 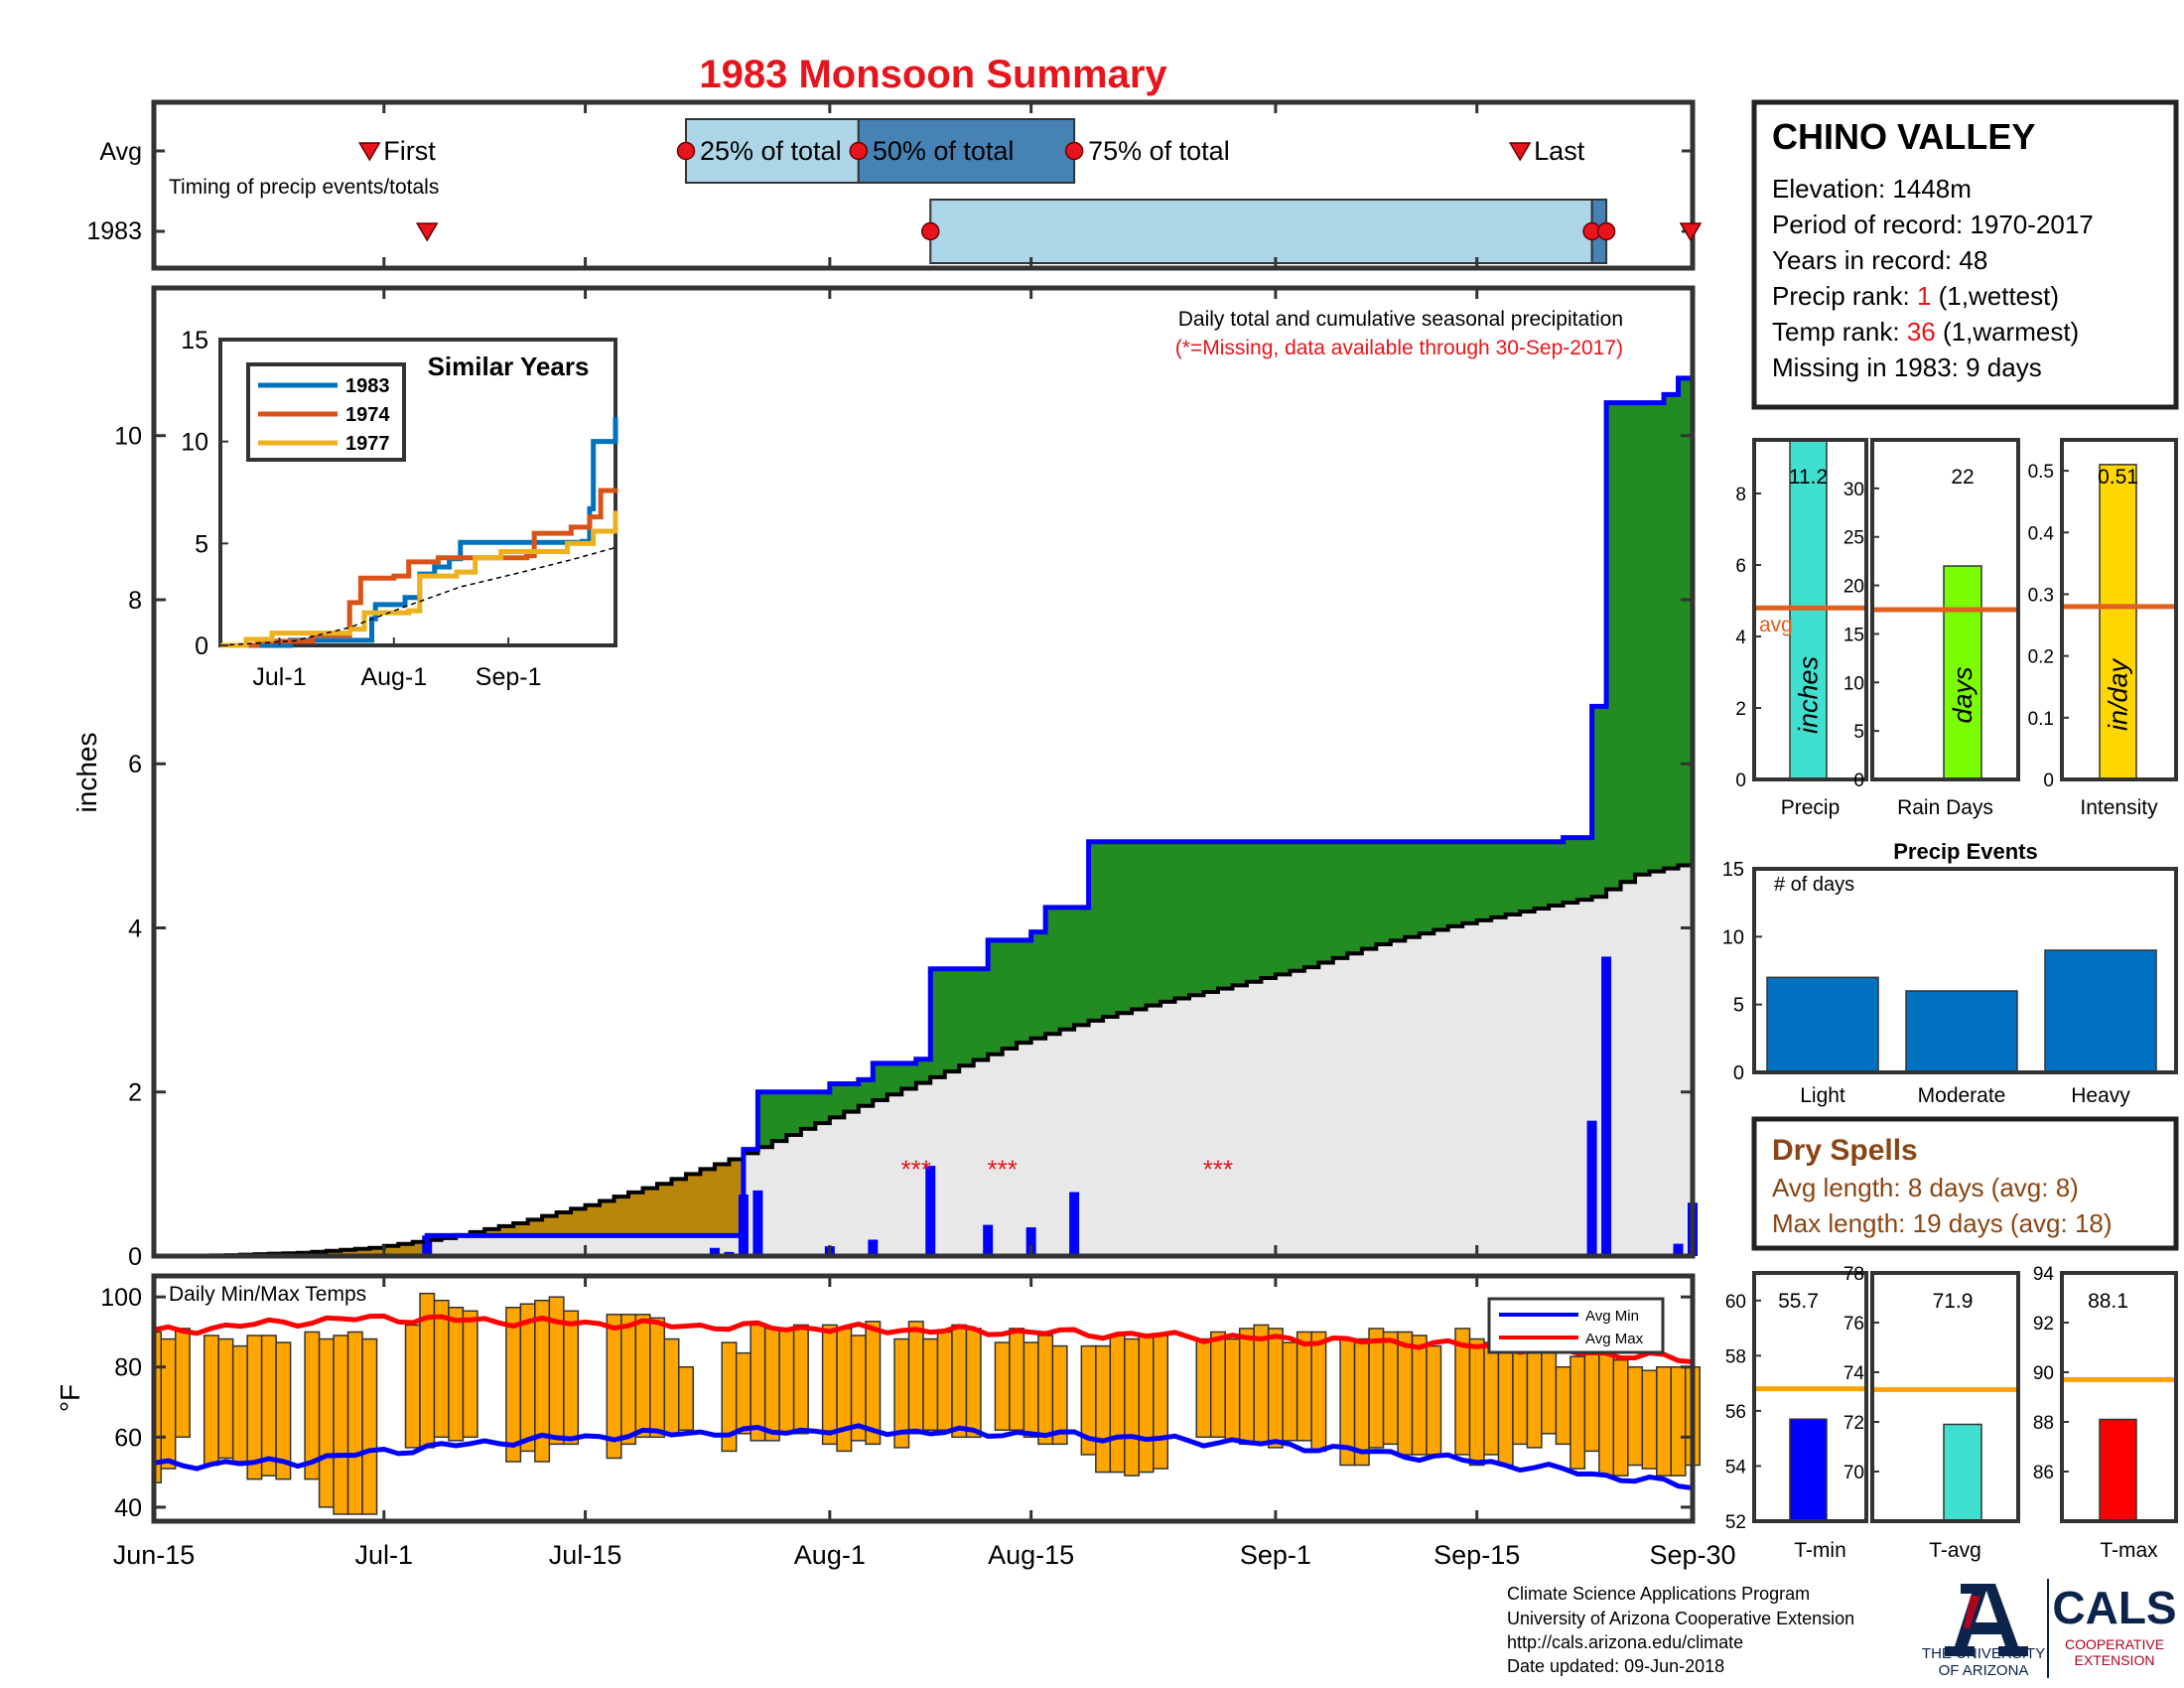 What do you see at coordinates (1776, 625) in the screenshot?
I see `stat-avg-label: avg` at bounding box center [1776, 625].